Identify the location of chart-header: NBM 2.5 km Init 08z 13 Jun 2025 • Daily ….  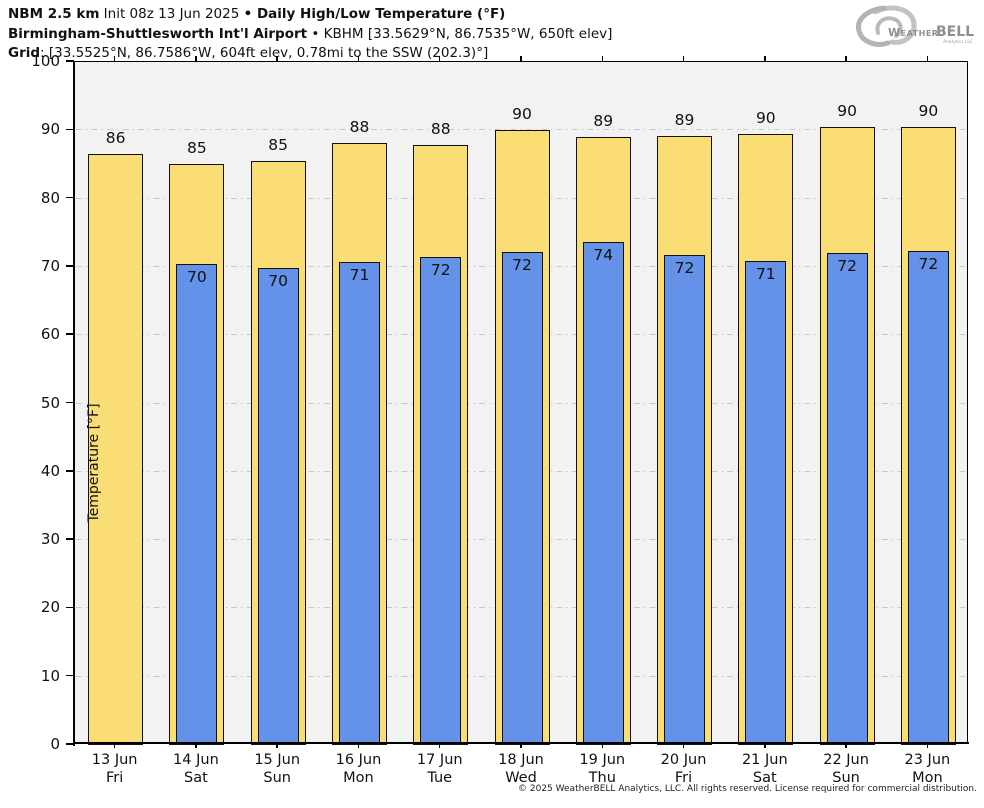
(310, 34).